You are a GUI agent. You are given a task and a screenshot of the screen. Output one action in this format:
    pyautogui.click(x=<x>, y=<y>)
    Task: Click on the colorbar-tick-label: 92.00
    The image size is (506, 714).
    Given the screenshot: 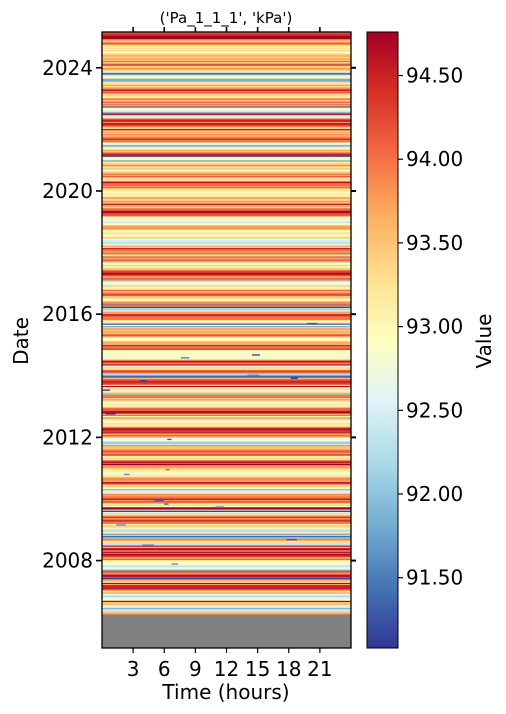 What is the action you would take?
    pyautogui.click(x=434, y=494)
    